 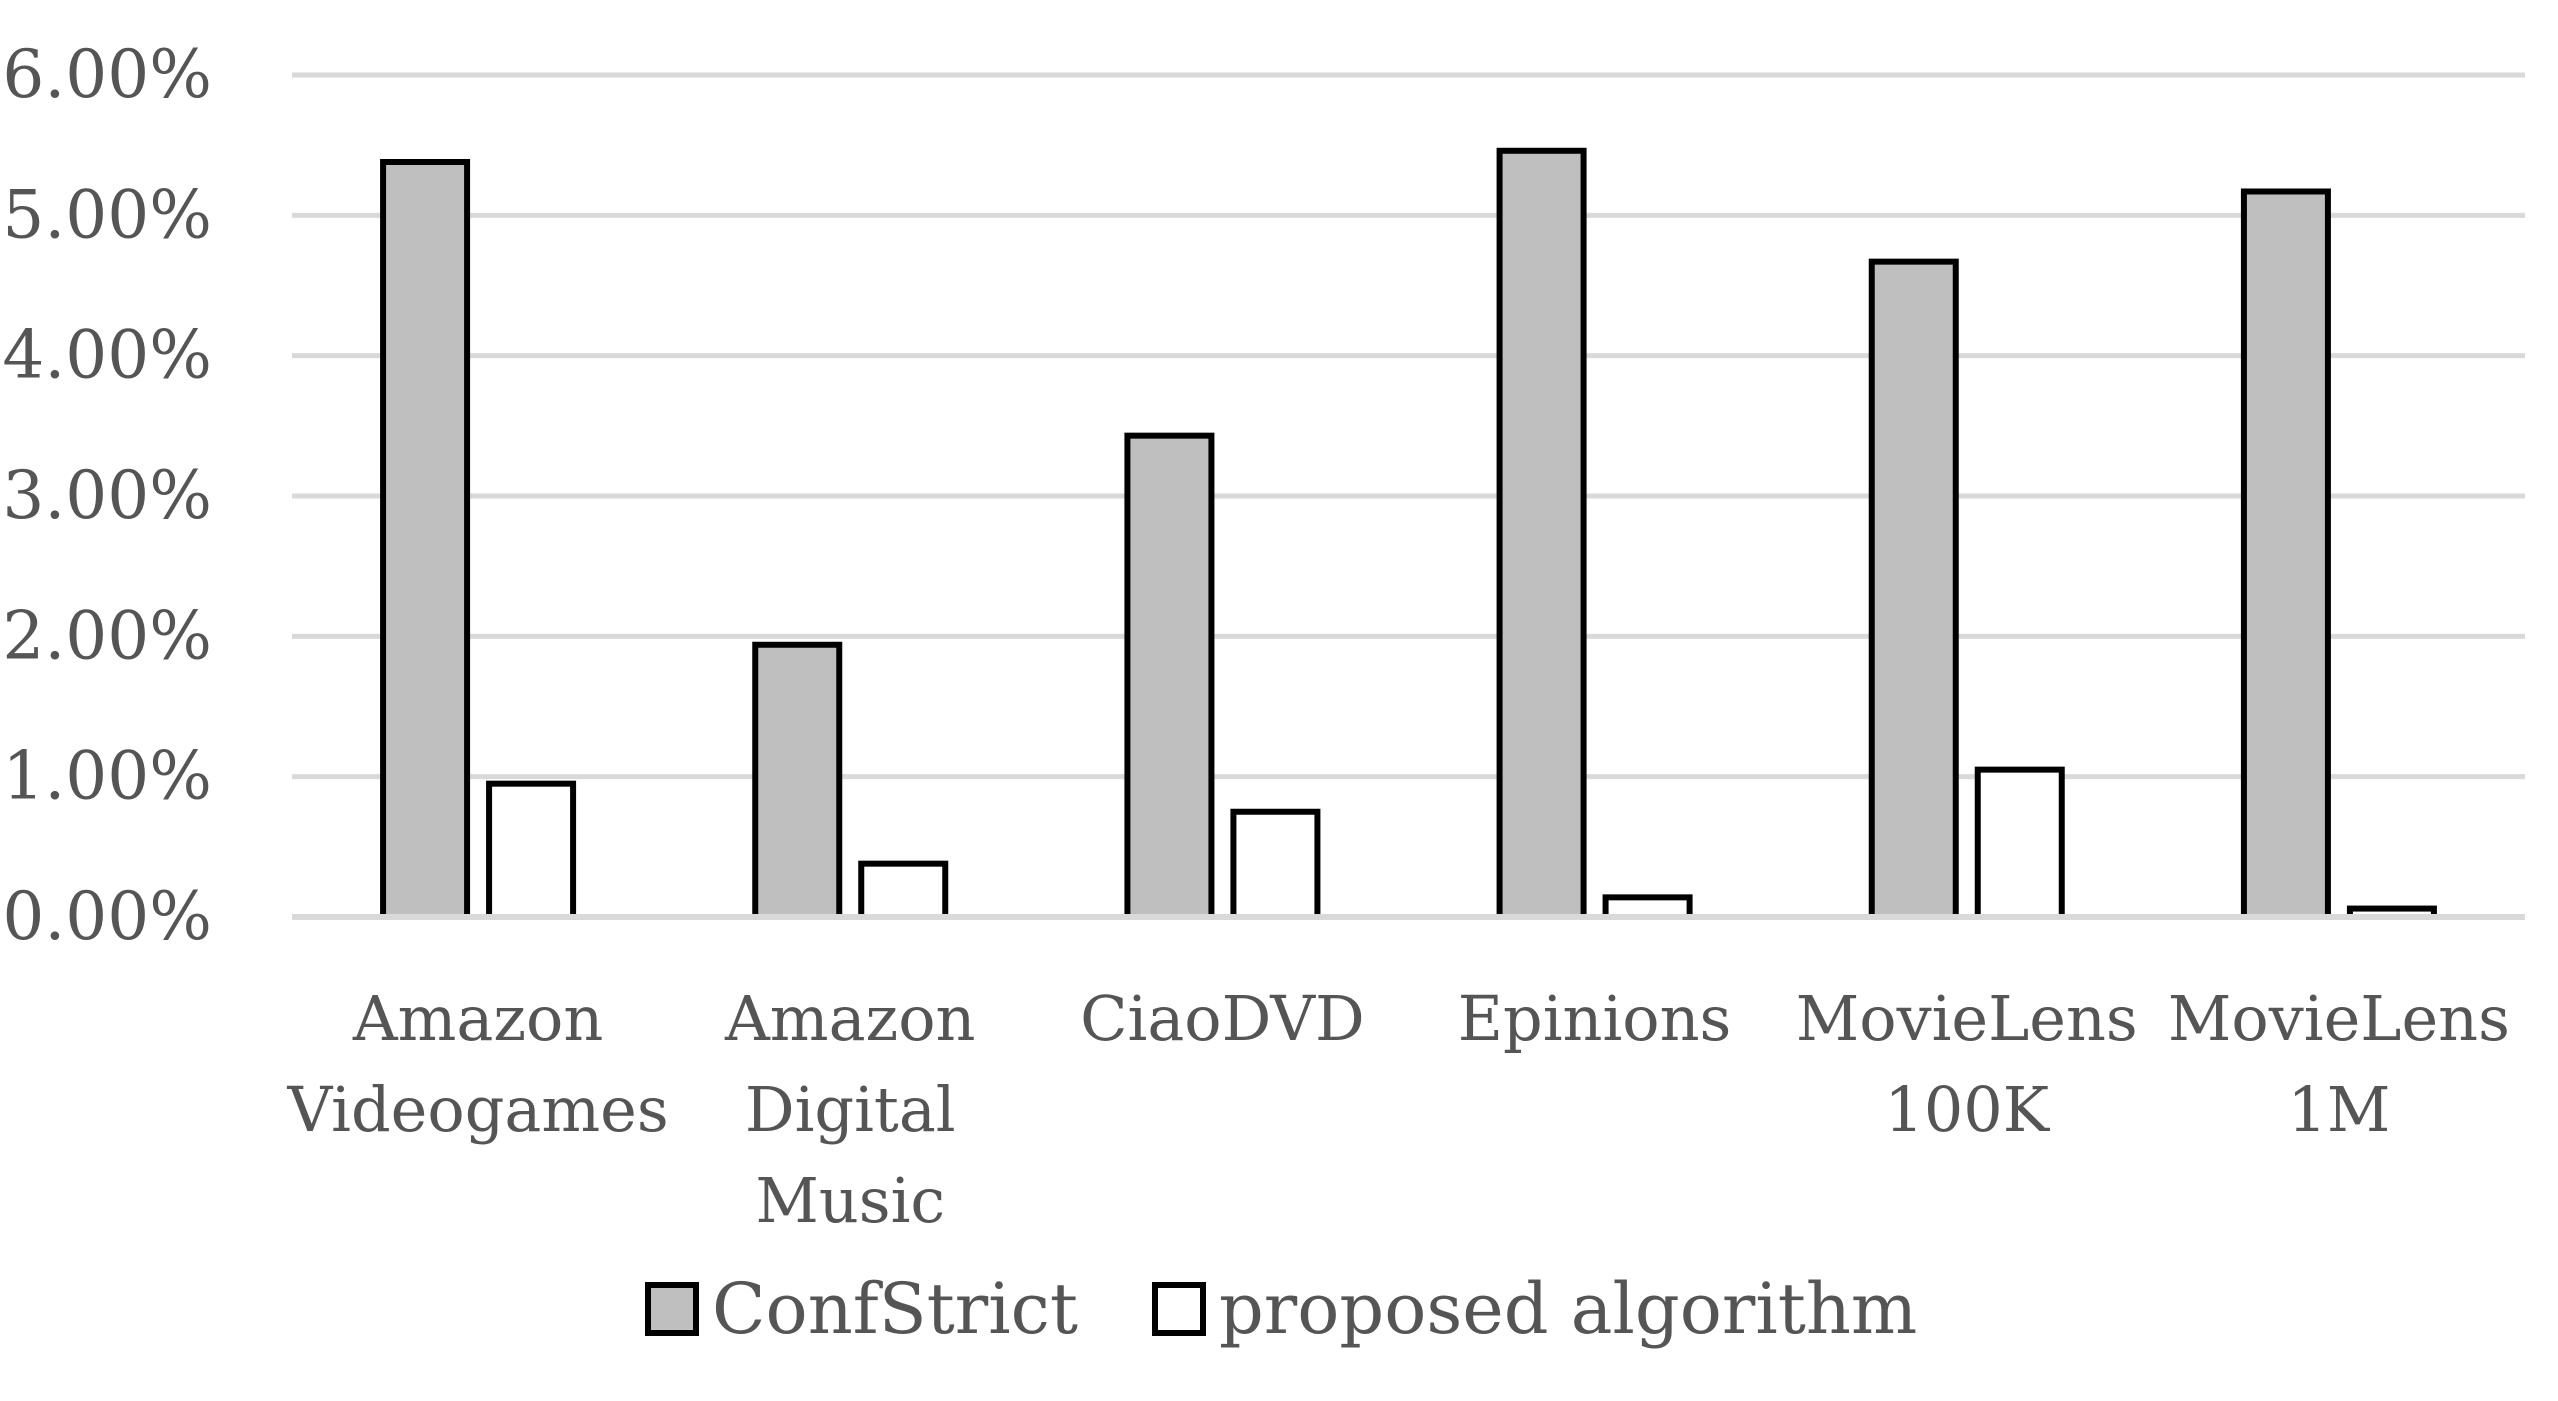 What do you see at coordinates (1568, 1309) in the screenshot?
I see `legend-label-proposed-algorithm: proposed algorithm` at bounding box center [1568, 1309].